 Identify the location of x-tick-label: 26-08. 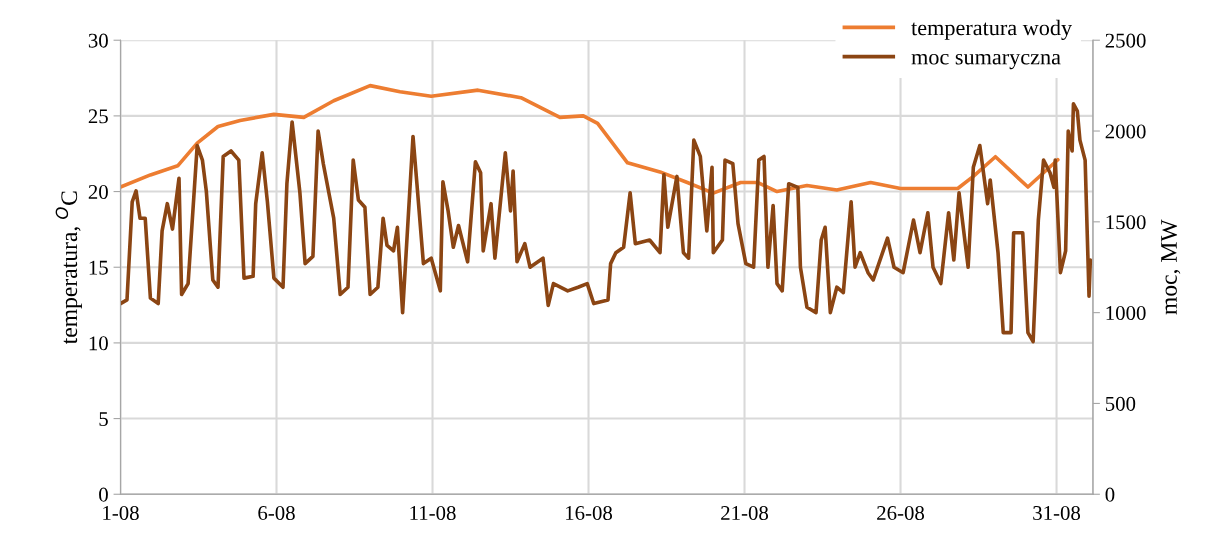
(901, 513).